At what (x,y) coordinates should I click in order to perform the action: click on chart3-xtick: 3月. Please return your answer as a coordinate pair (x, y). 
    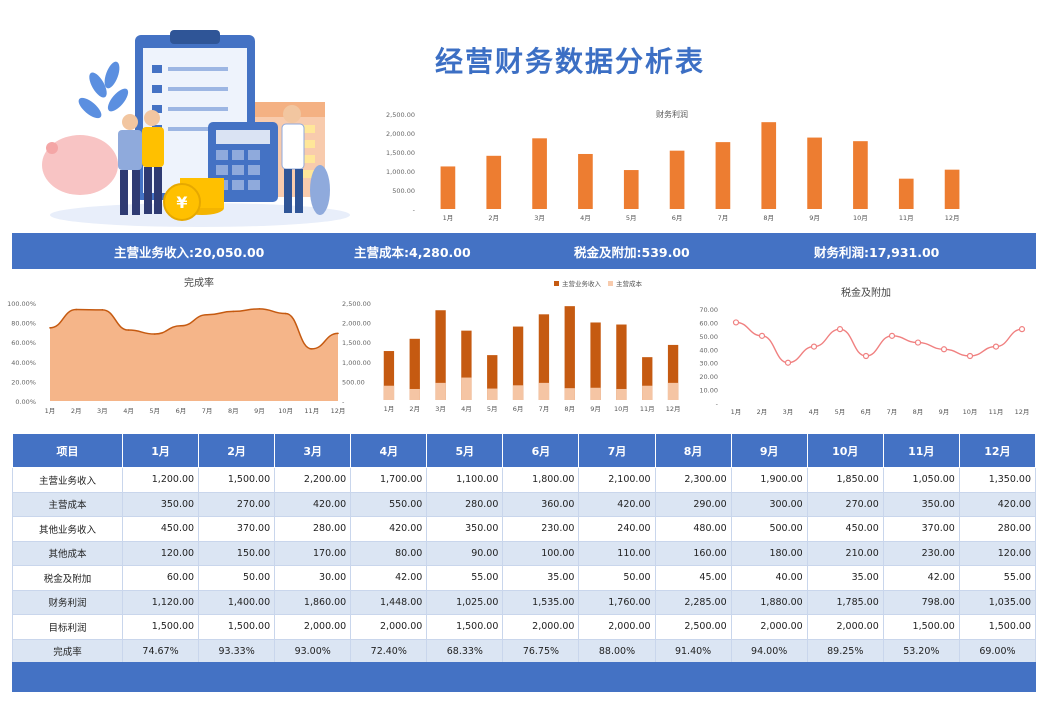
    Looking at the image, I should click on (440, 409).